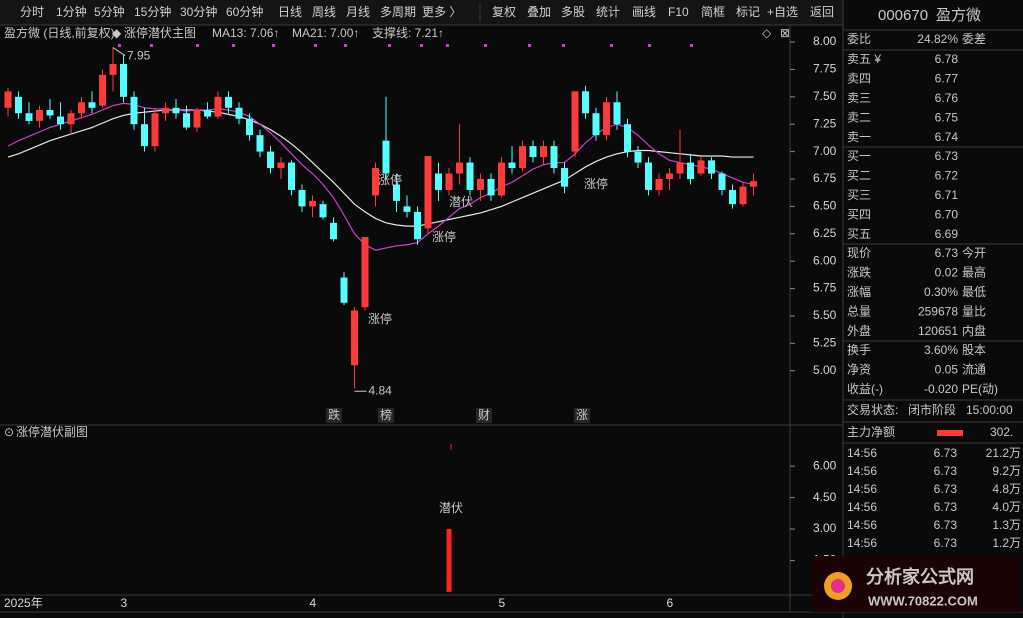  What do you see at coordinates (941, 389) in the screenshot?
I see `stat-value: -0.020` at bounding box center [941, 389].